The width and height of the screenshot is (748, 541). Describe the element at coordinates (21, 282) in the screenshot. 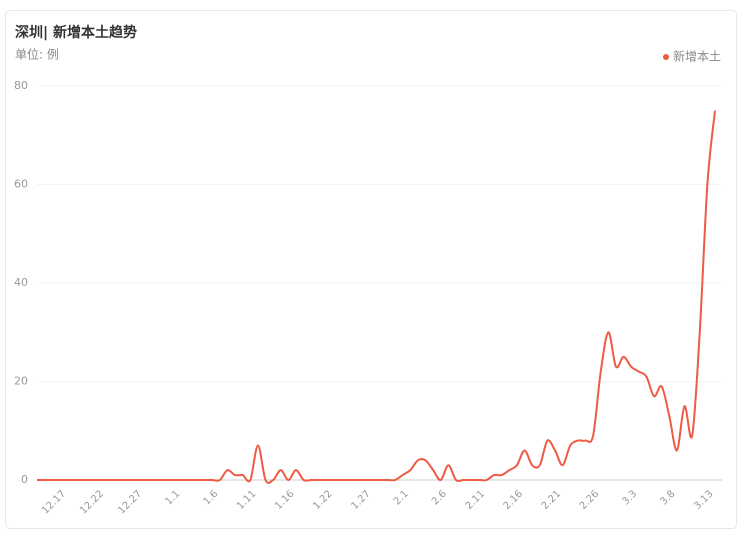

I see `y-tick-label: 40` at that location.